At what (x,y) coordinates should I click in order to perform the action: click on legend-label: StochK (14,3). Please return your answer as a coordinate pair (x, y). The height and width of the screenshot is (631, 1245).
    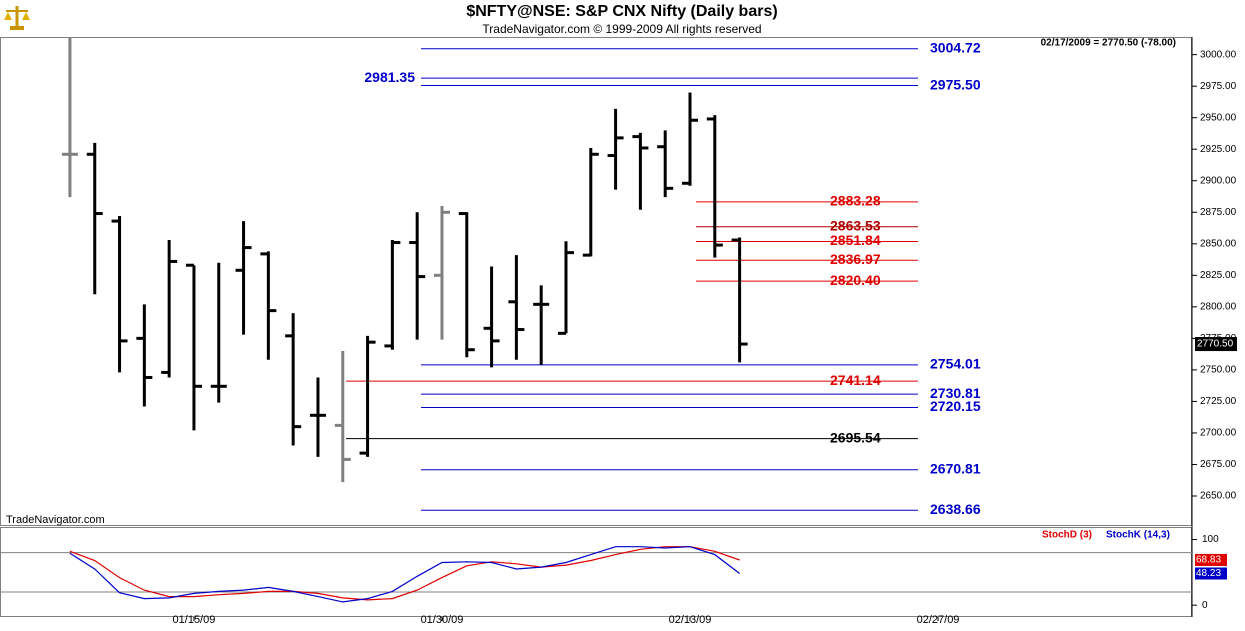
    Looking at the image, I should click on (1138, 535).